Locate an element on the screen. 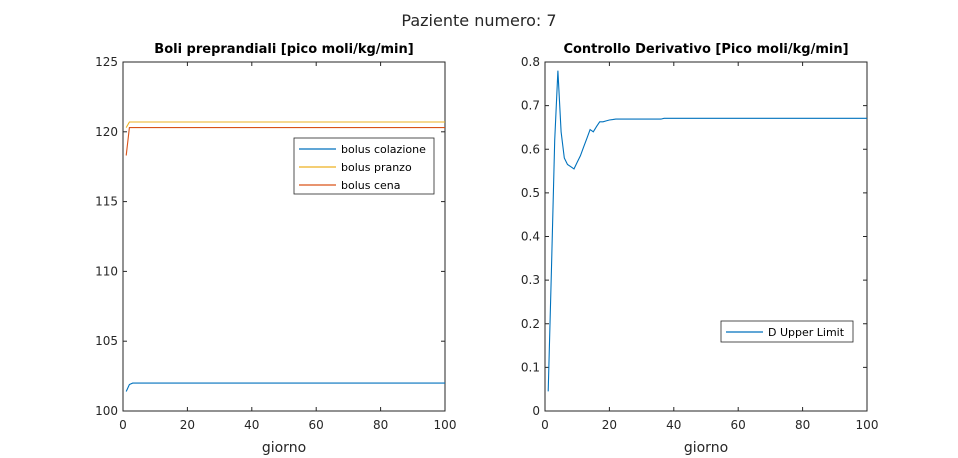 Image resolution: width=958 pixels, height=458 pixels. chart-title: Boli preprandiali [pico moli/kg/min] is located at coordinates (283, 49).